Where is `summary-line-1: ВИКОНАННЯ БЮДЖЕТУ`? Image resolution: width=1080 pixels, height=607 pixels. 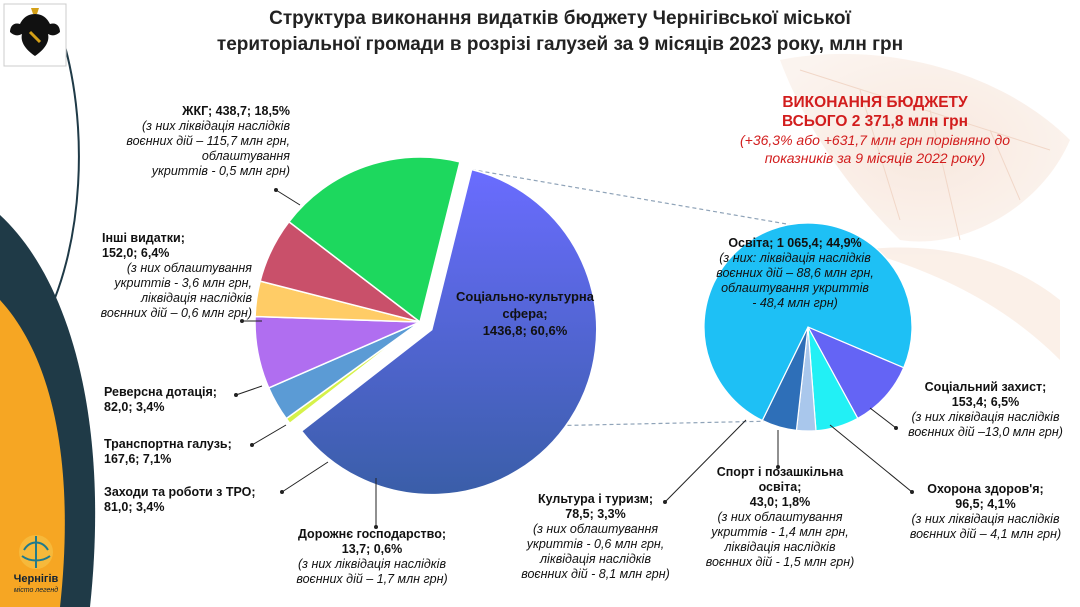
summary-line-1: ВИКОНАННЯ БЮДЖЕТУ is located at coordinates (875, 102).